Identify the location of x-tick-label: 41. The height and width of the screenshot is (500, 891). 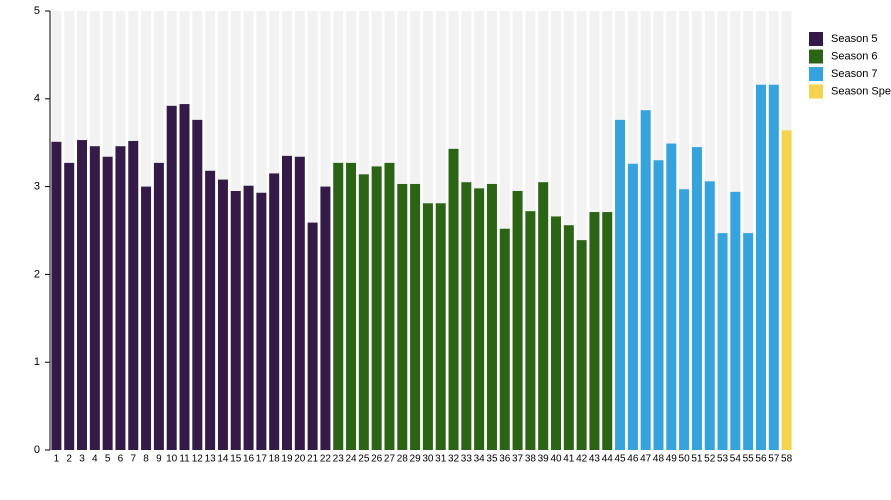
(569, 459).